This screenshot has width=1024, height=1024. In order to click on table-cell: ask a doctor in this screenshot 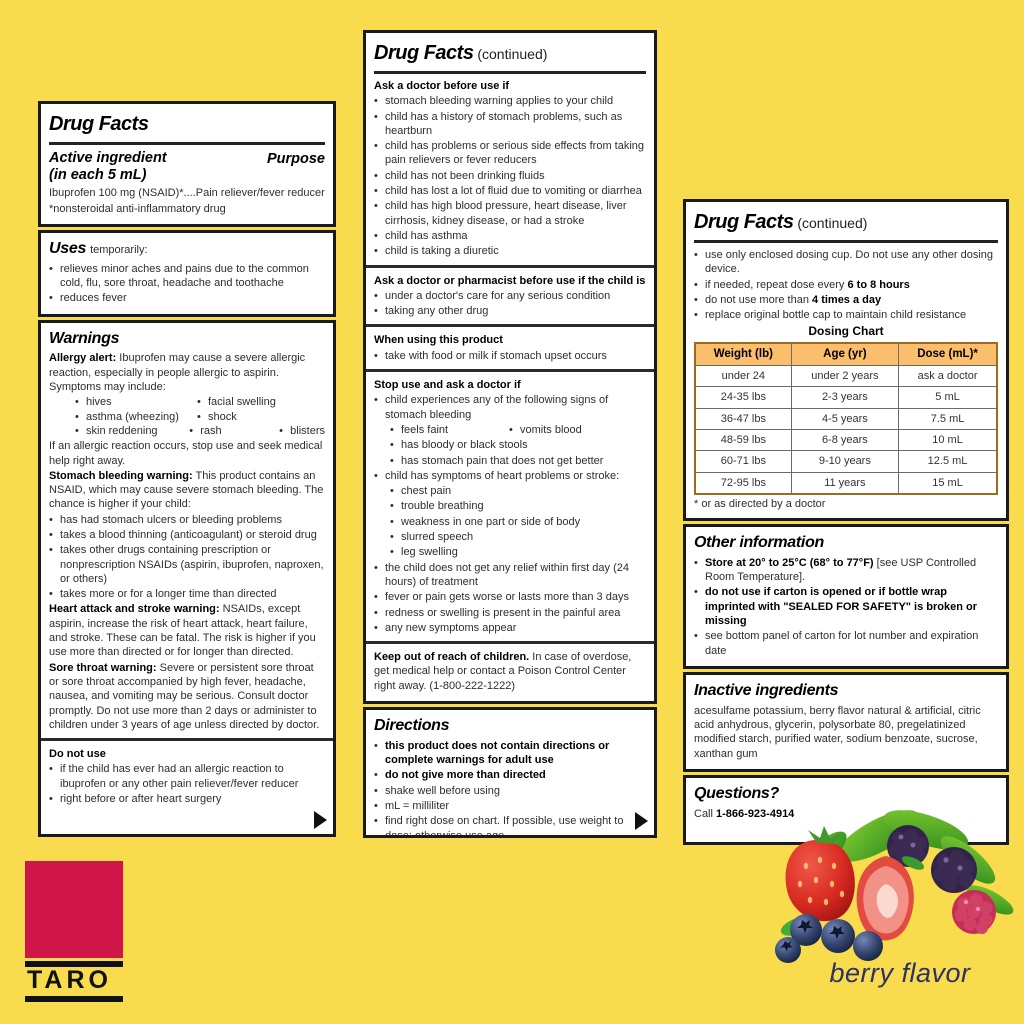, I will do `click(948, 376)`.